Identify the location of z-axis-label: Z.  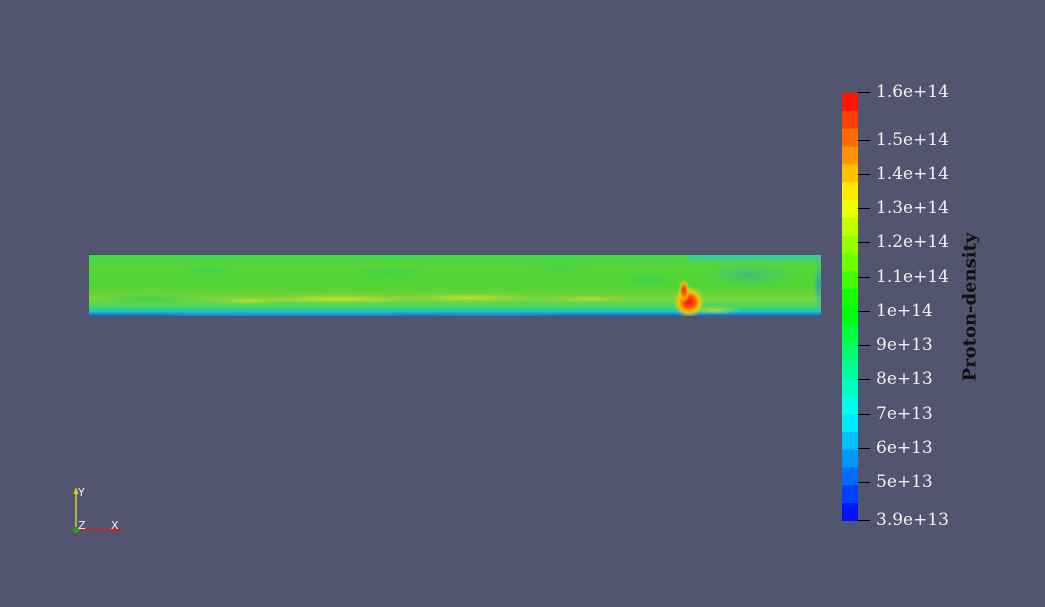
(82, 525).